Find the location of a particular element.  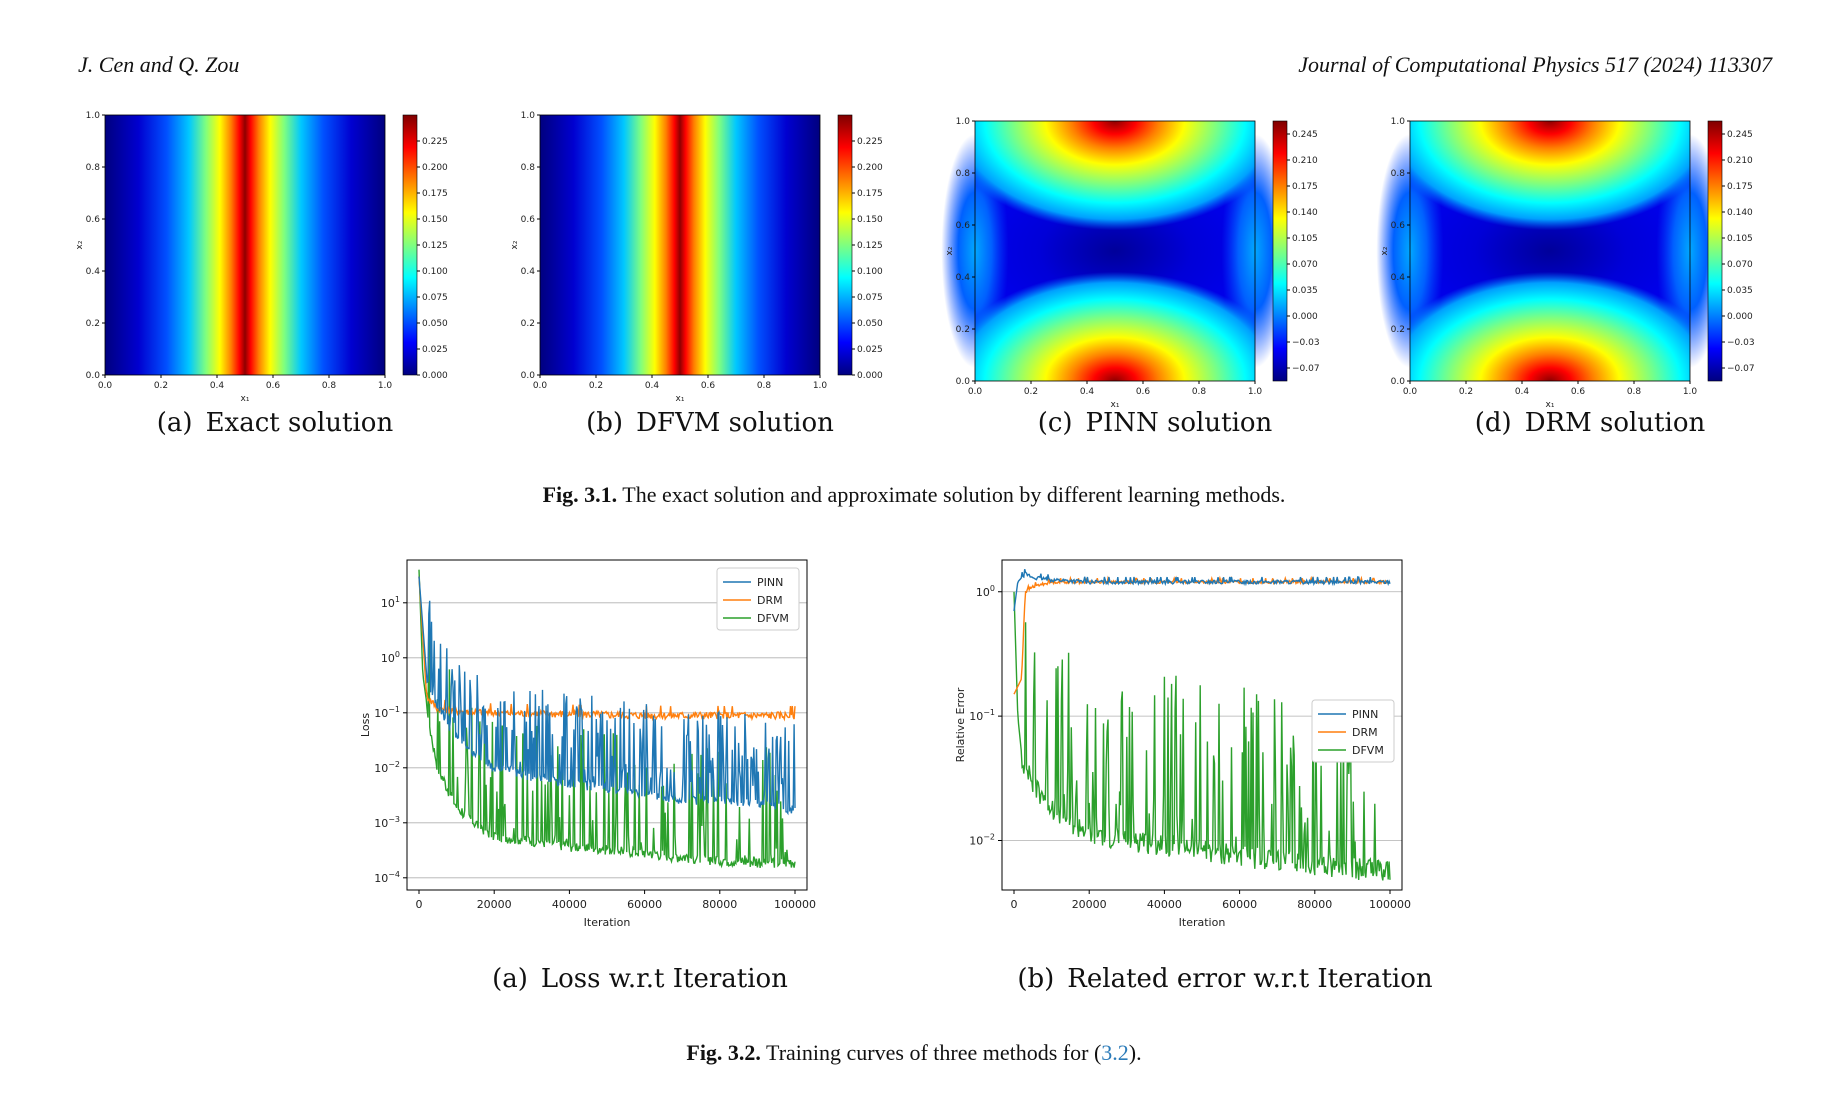

x-axis-label: Iteration is located at coordinates (607, 922).